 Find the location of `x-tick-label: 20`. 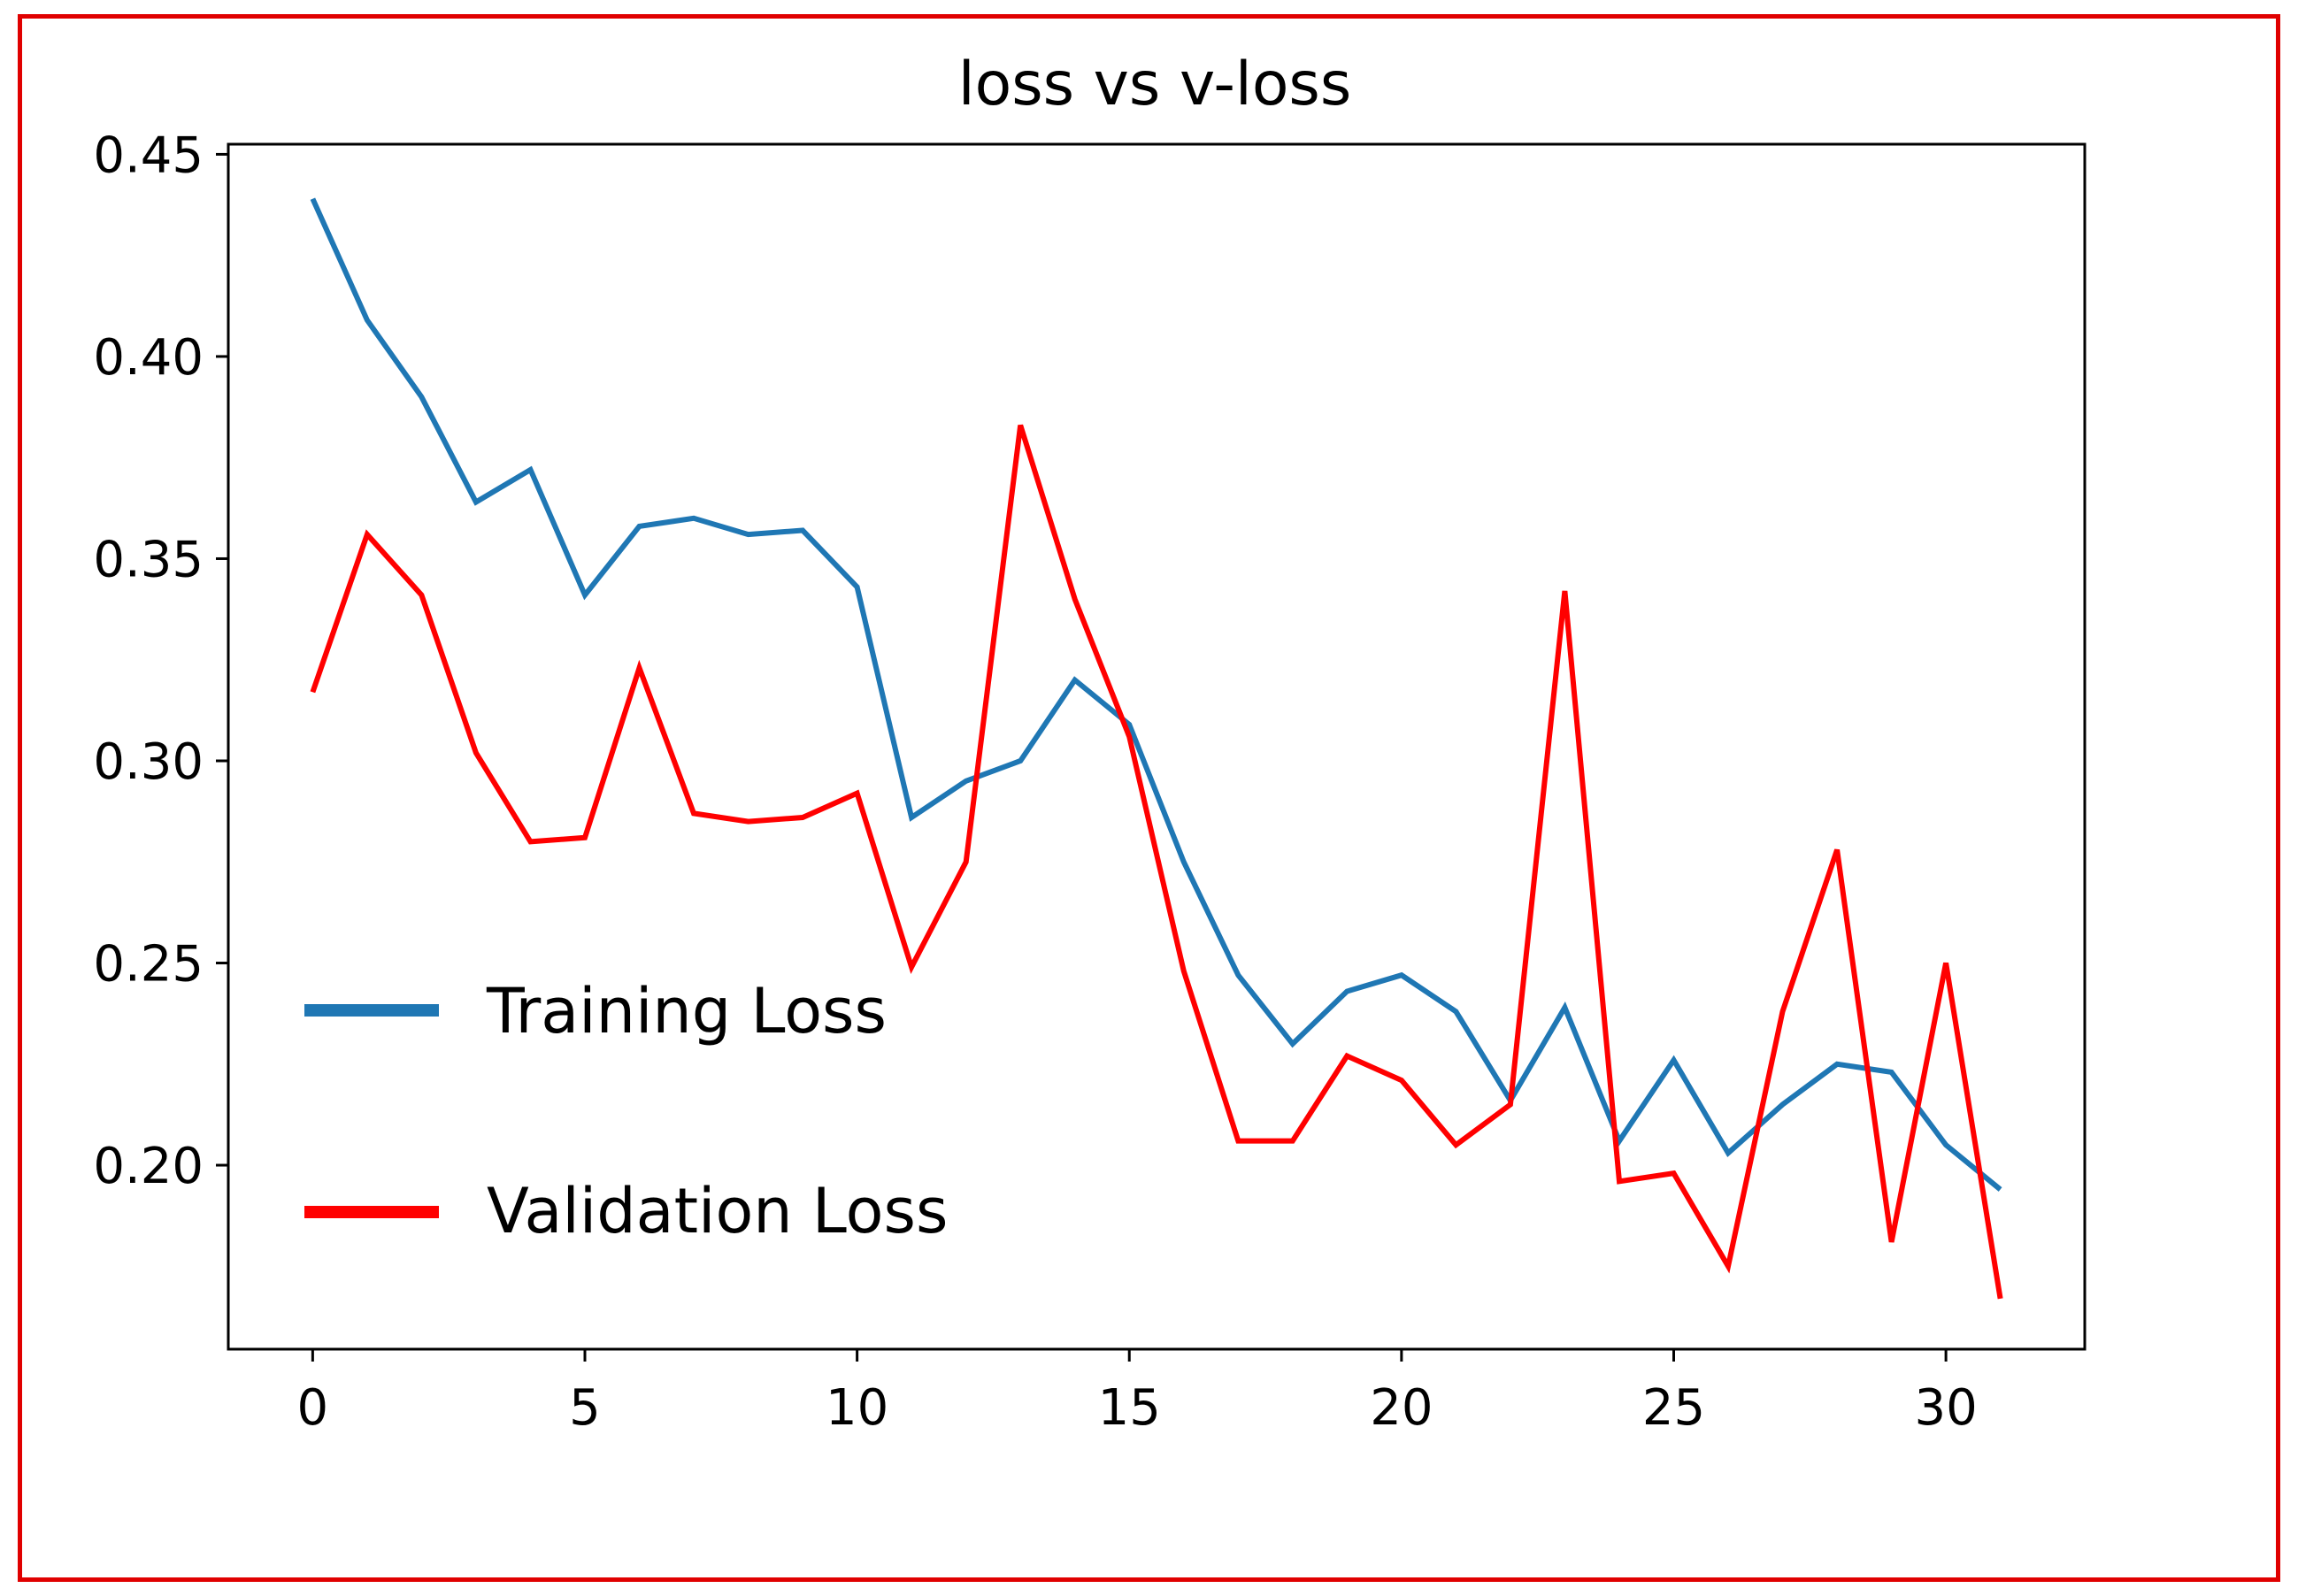

x-tick-label: 20 is located at coordinates (1401, 1408).